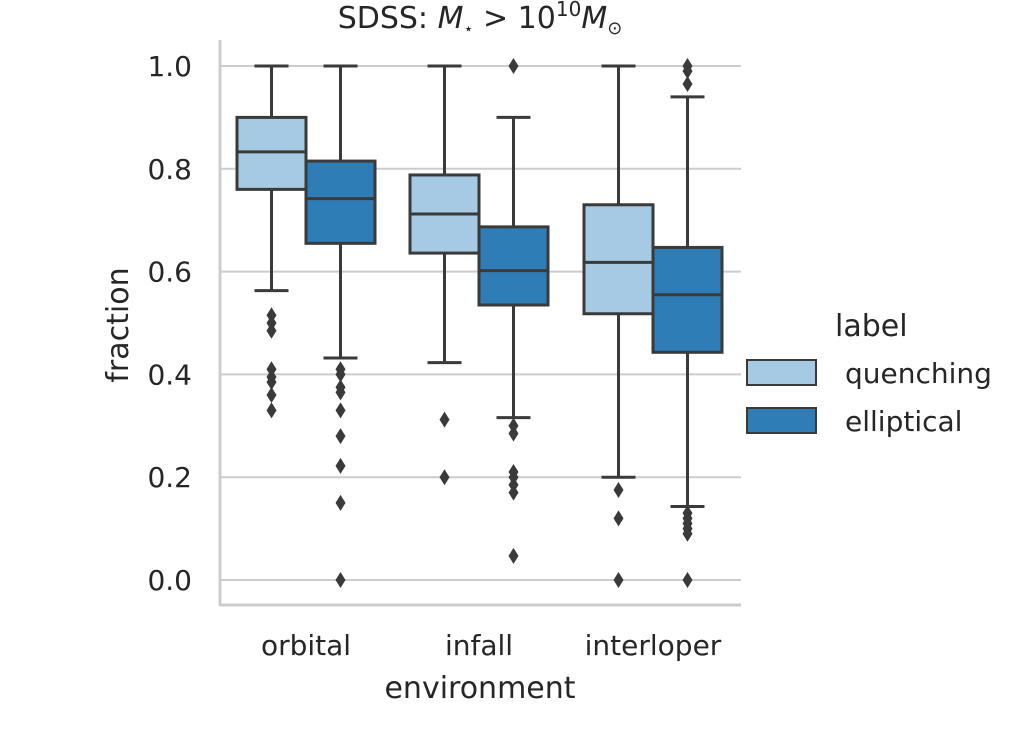 Image resolution: width=1033 pixels, height=750 pixels. What do you see at coordinates (614, 28) in the screenshot?
I see `title-sun-subscript: ⊙` at bounding box center [614, 28].